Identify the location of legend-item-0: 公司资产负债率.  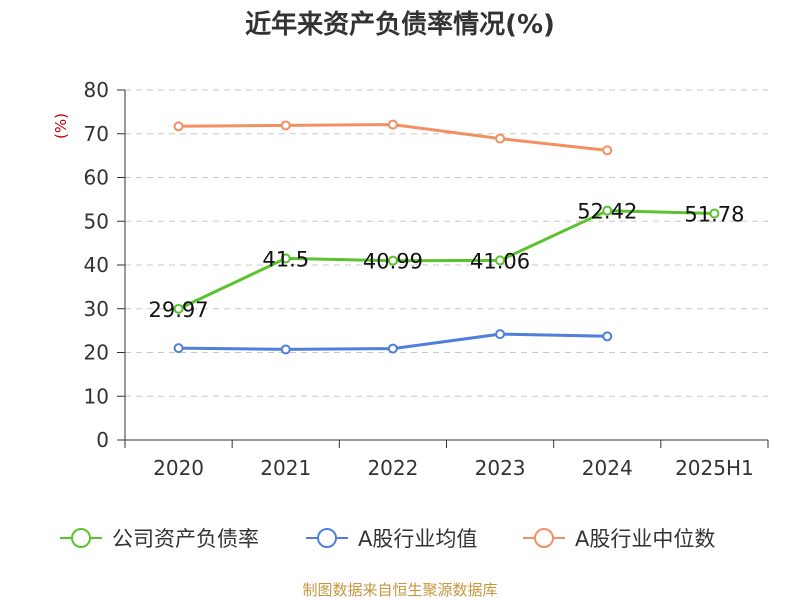
(159, 539).